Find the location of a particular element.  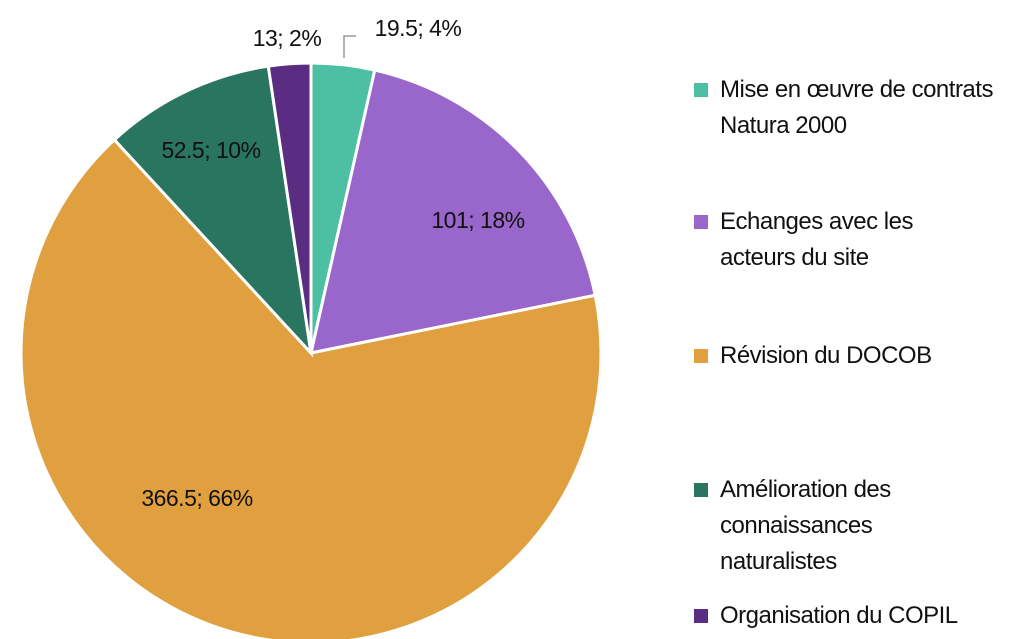

legend-label: Révision du DOCOB is located at coordinates (826, 355).